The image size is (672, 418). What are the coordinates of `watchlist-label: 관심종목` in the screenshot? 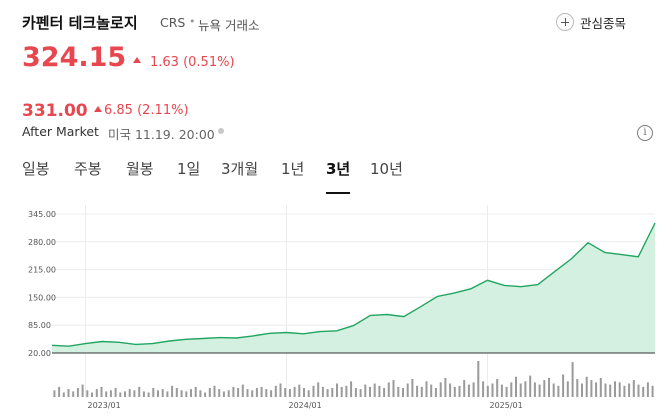 It's located at (603, 23).